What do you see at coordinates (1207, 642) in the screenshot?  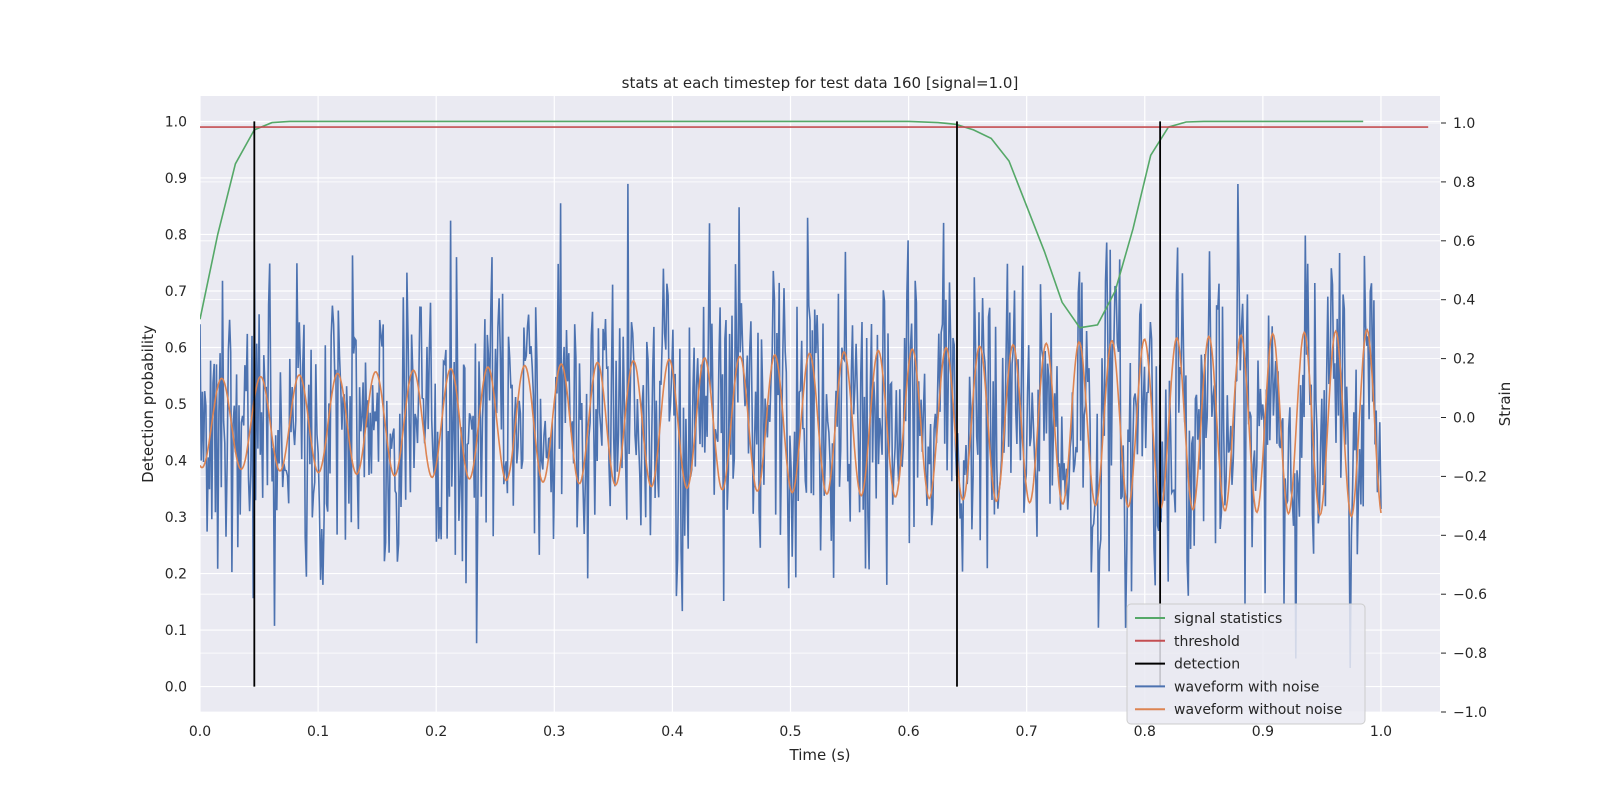 I see `legend-label: threshold` at bounding box center [1207, 642].